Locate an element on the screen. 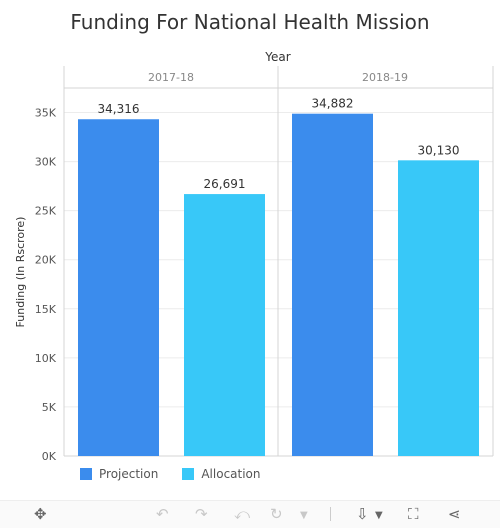  y-tick-label: 5K is located at coordinates (49, 407).